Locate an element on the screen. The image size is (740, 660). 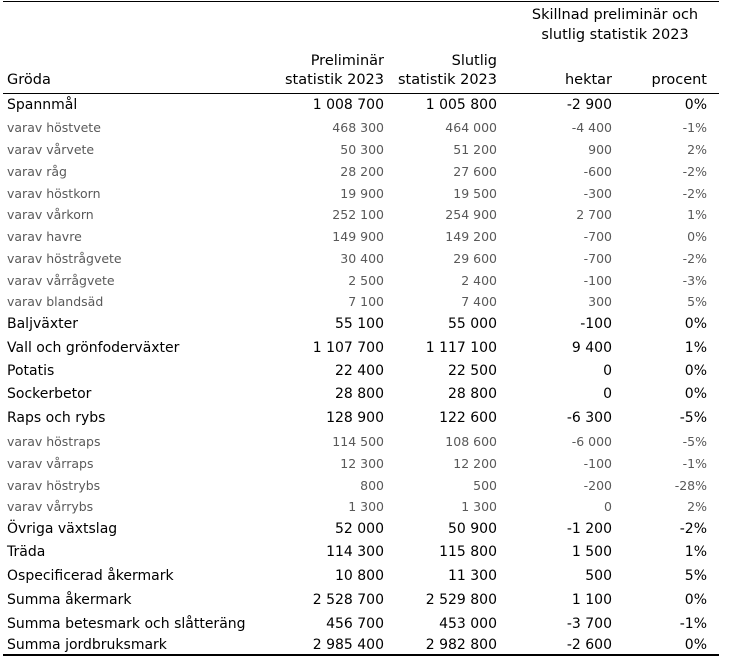
cell-prelim: 1 300 is located at coordinates (366, 506).